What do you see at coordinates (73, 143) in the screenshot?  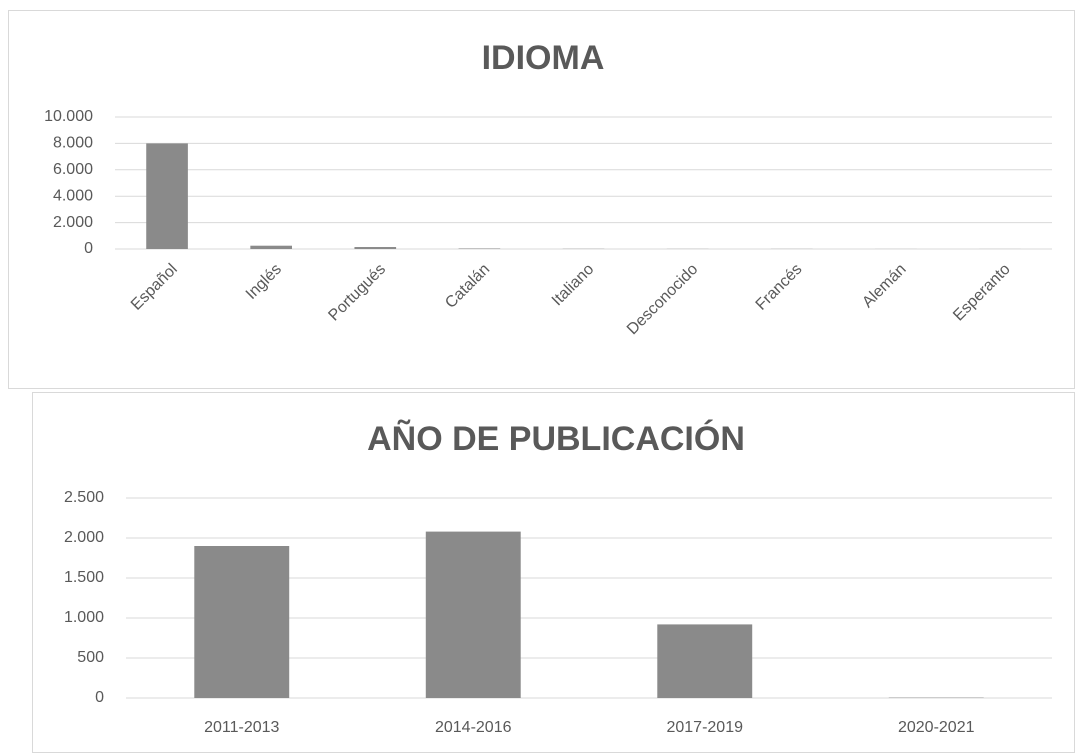 I see `y-tick-label: 8.000` at bounding box center [73, 143].